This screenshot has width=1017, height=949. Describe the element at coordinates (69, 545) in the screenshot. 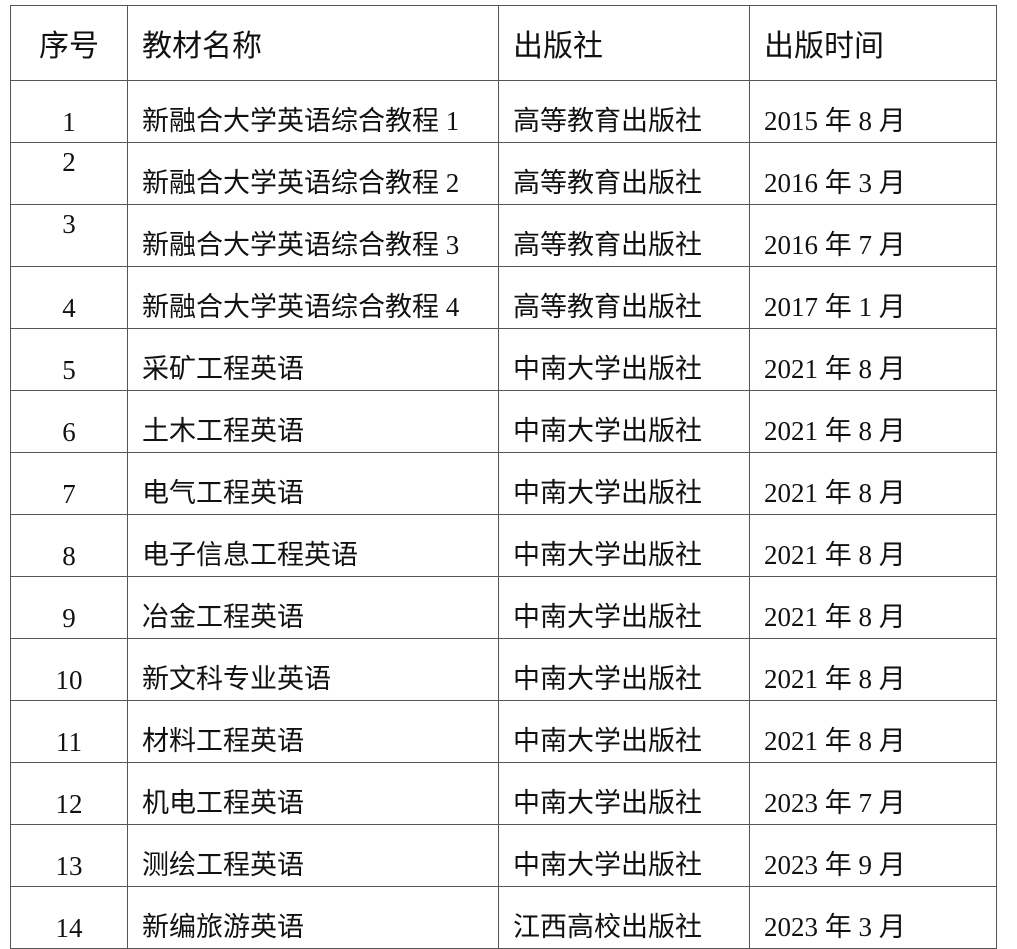

I see `serial-cell: 8` at that location.